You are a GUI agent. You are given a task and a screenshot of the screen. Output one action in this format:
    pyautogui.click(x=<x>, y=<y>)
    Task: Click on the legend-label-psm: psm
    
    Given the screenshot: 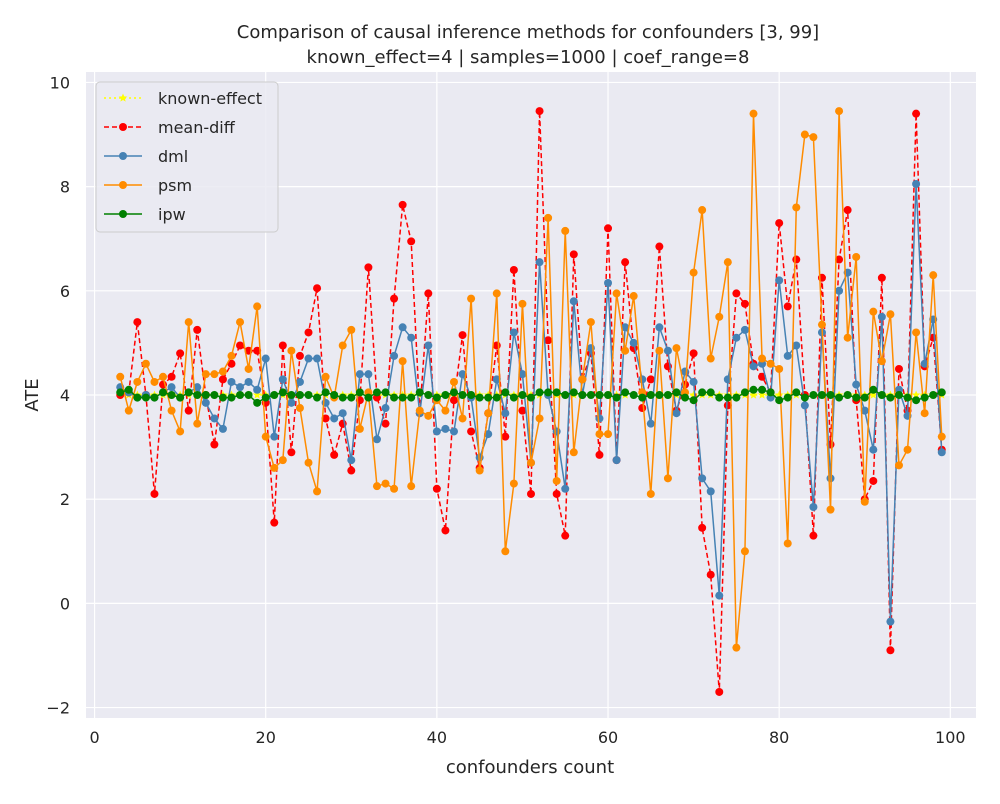 What is the action you would take?
    pyautogui.click(x=175, y=185)
    